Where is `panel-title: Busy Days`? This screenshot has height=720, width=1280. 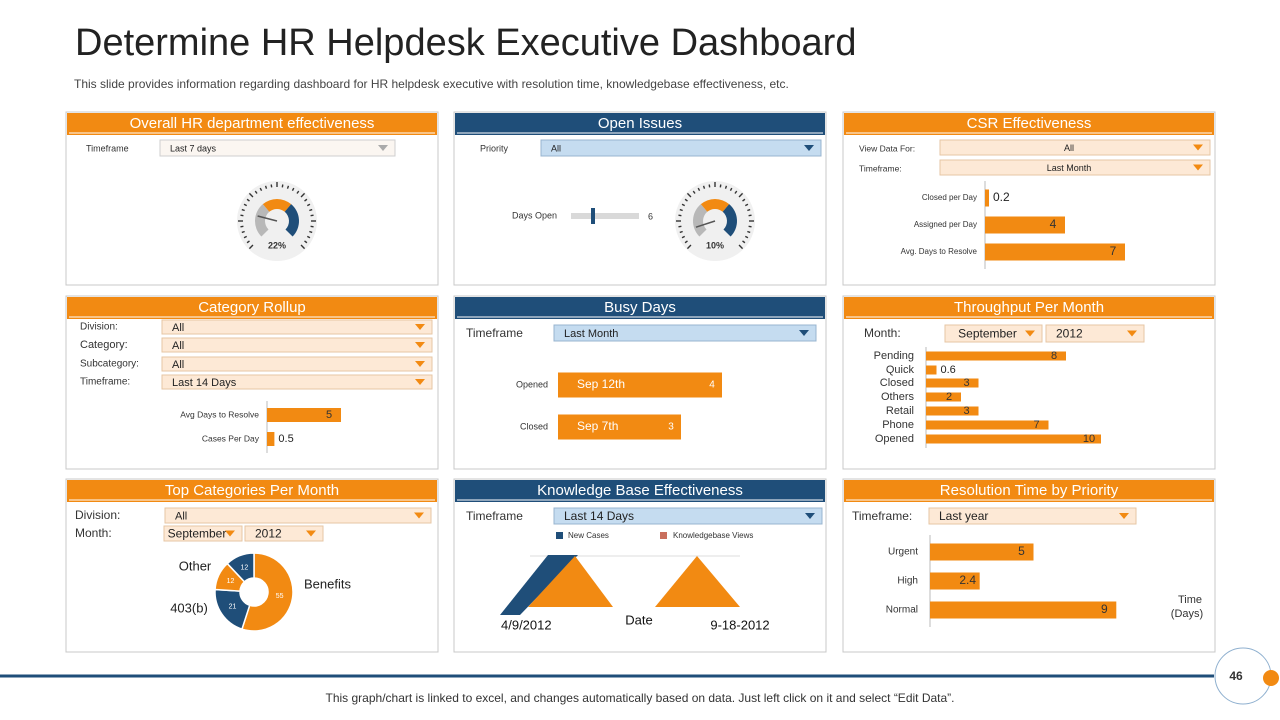 panel-title: Busy Days is located at coordinates (640, 307).